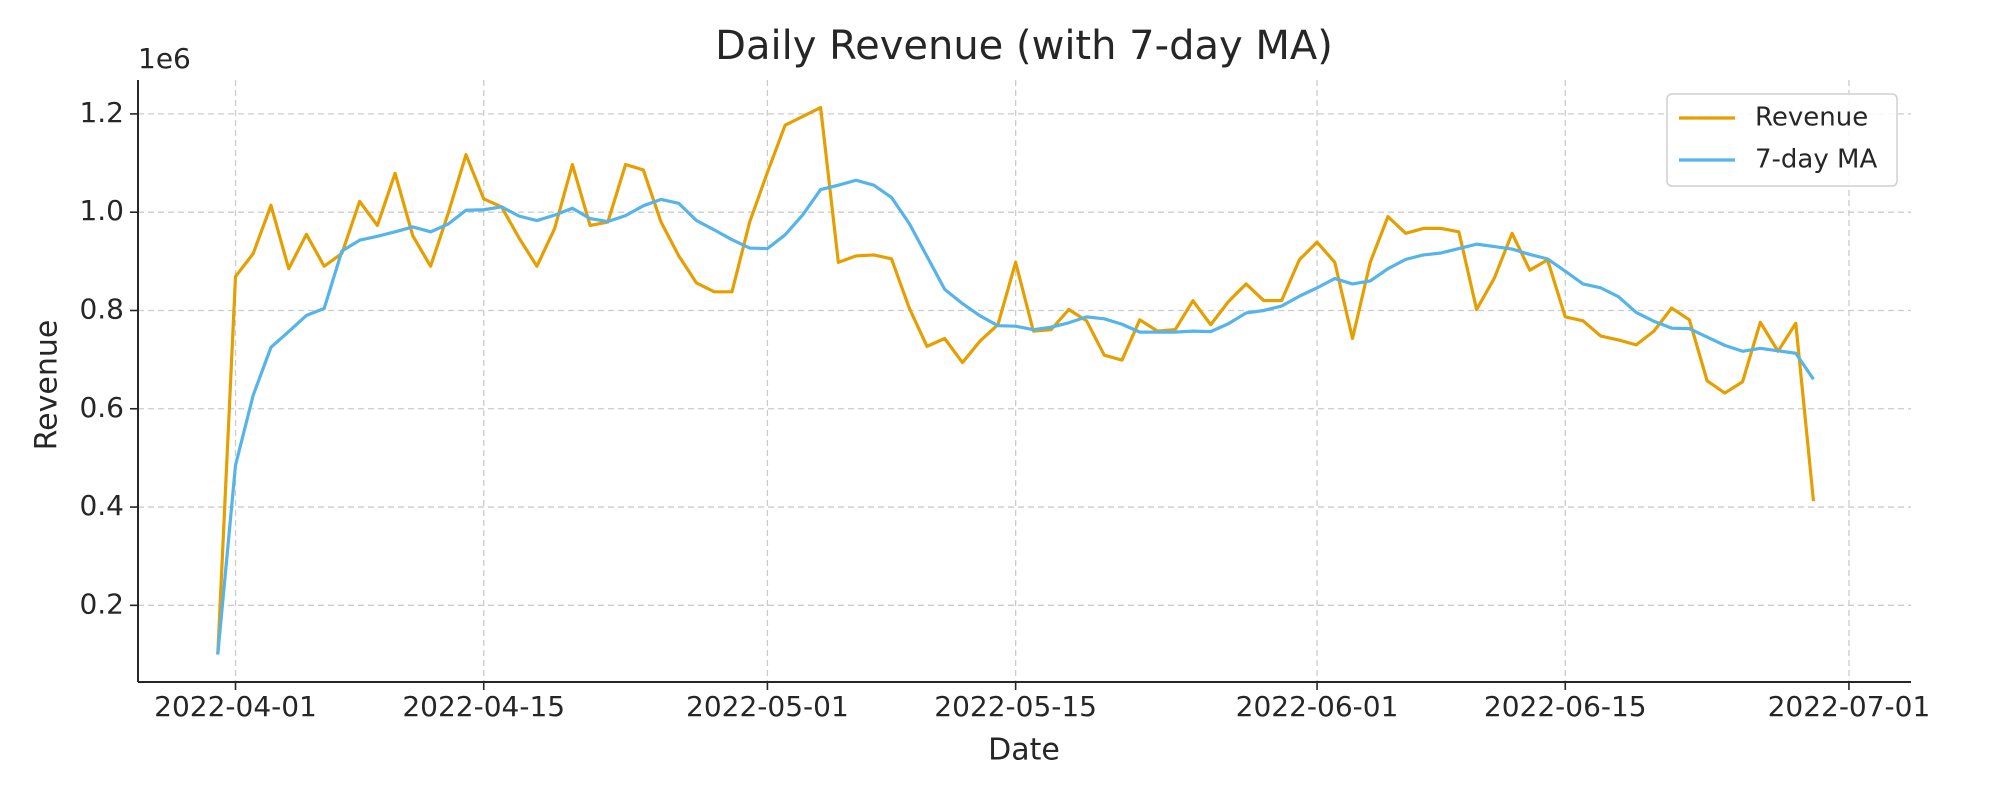 The height and width of the screenshot is (800, 2000). What do you see at coordinates (101, 308) in the screenshot?
I see `y-tick-label: 0.8` at bounding box center [101, 308].